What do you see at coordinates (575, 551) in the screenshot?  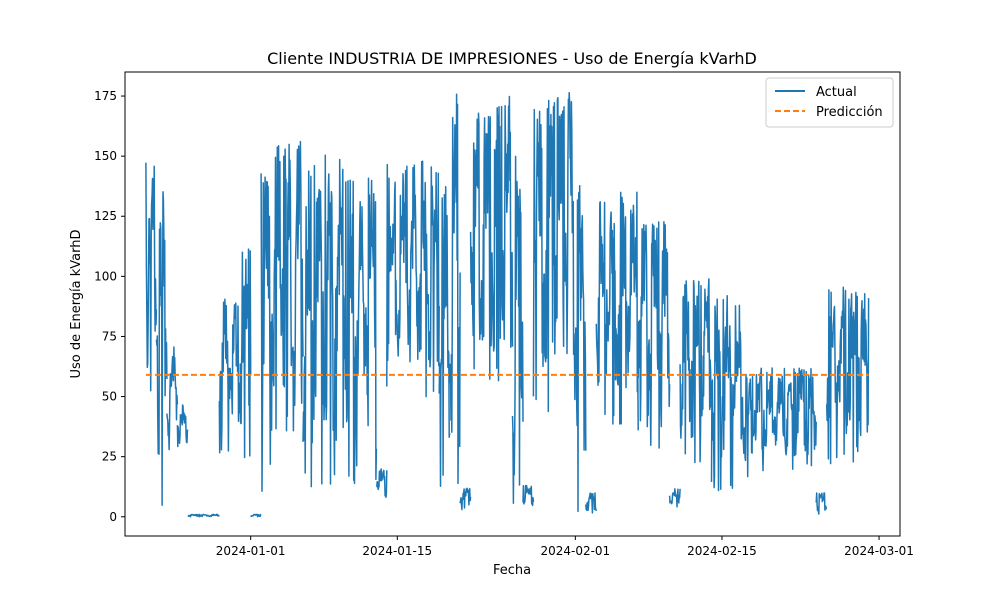 I see `x-tick-label: 2024-02-01` at bounding box center [575, 551].